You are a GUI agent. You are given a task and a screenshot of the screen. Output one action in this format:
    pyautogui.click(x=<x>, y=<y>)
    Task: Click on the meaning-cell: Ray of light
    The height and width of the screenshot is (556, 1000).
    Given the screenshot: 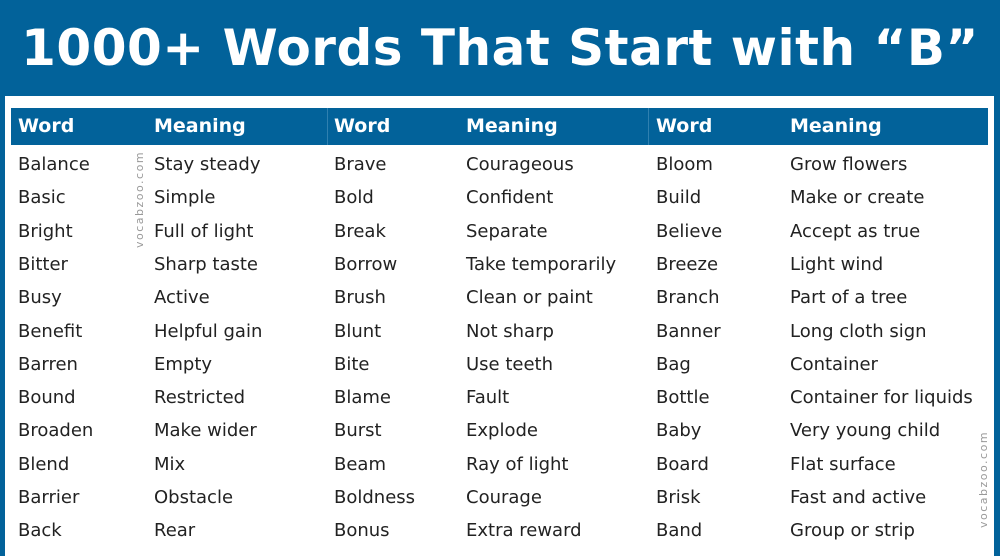 What is the action you would take?
    pyautogui.click(x=517, y=464)
    